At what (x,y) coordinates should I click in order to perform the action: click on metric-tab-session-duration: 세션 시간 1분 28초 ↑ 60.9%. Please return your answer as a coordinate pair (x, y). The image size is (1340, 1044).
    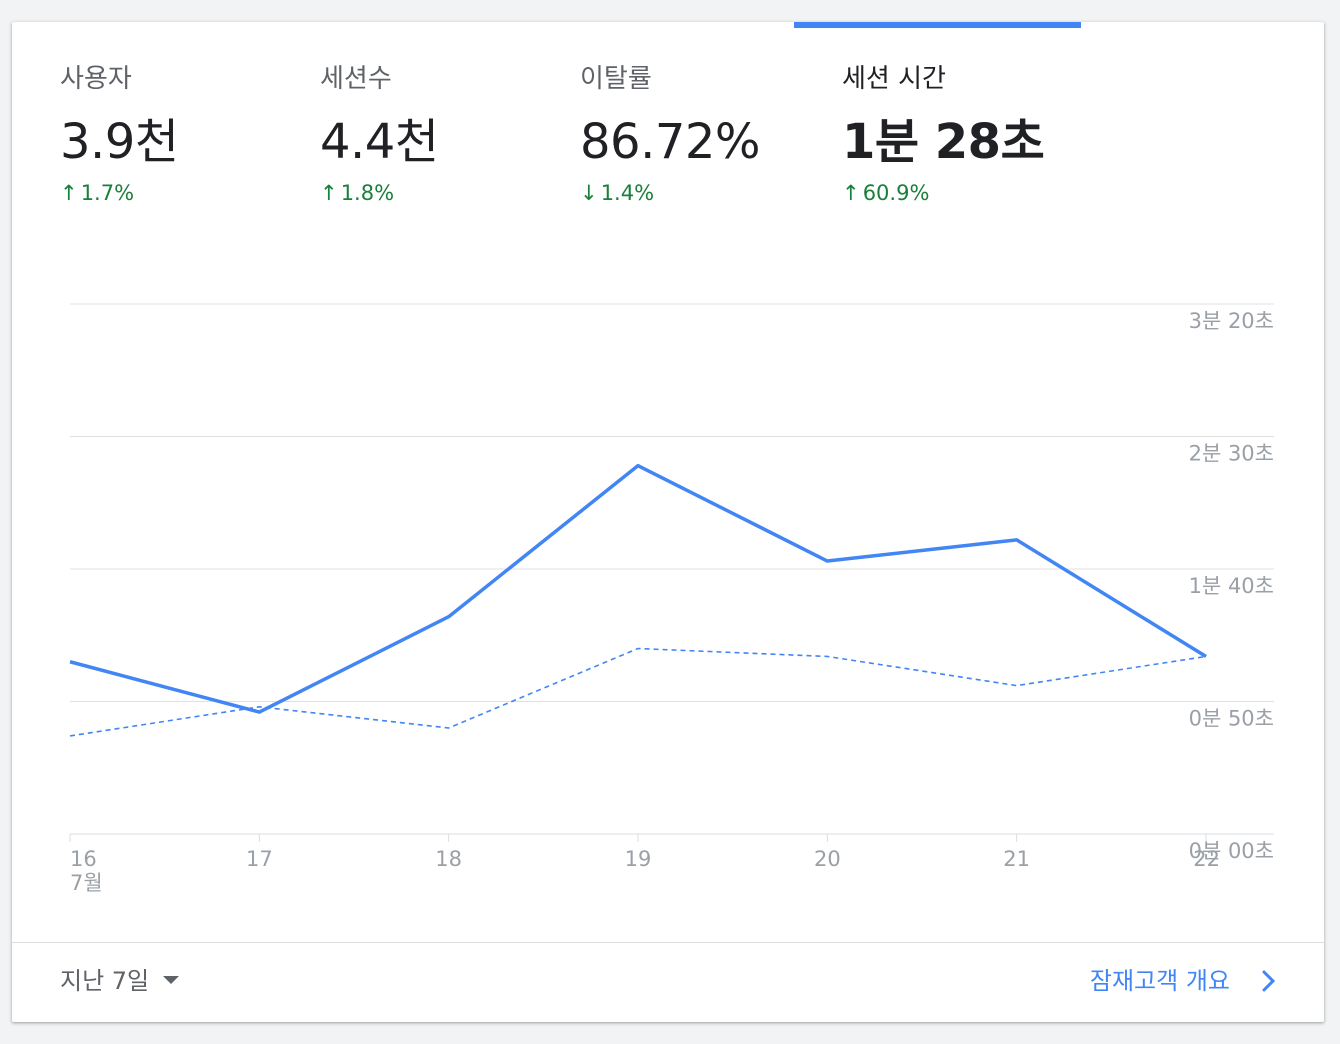
    Looking at the image, I should click on (943, 134).